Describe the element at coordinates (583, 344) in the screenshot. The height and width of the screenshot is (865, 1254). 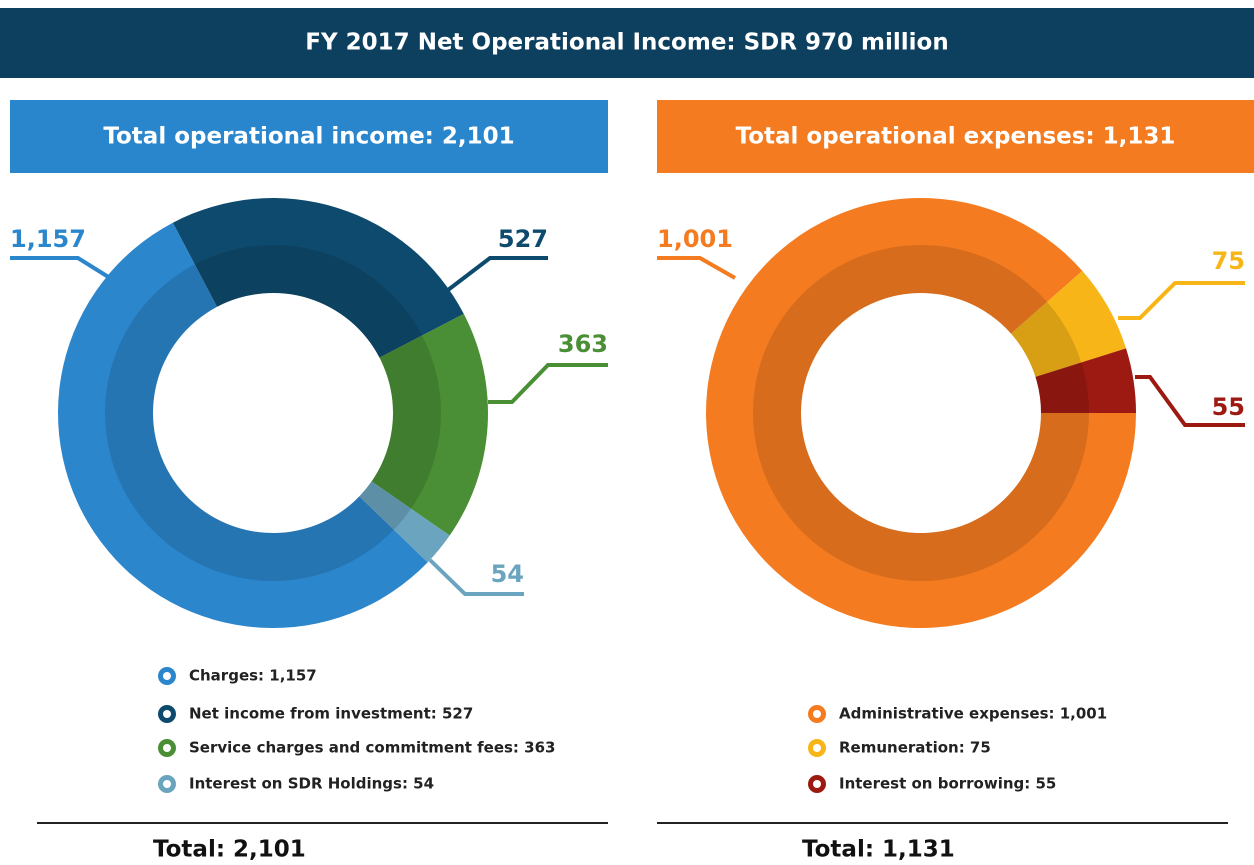
I see `value-label: 363` at that location.